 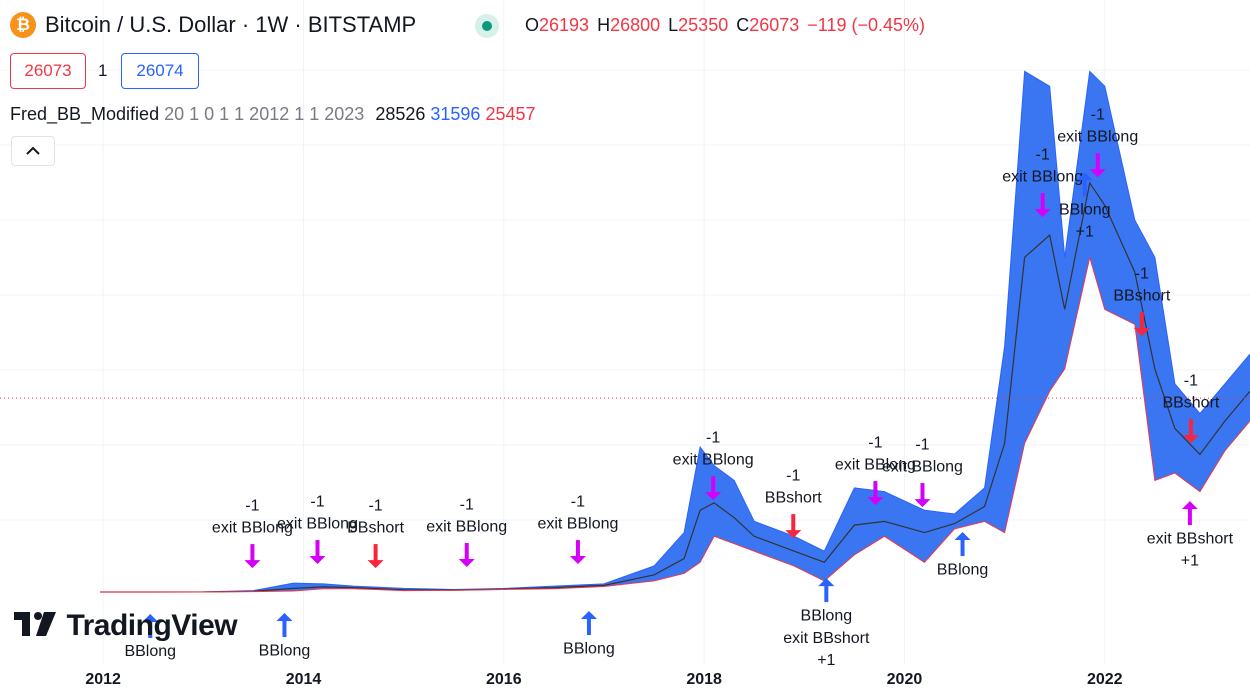 What do you see at coordinates (704, 679) in the screenshot?
I see `x-tick-label: 2018` at bounding box center [704, 679].